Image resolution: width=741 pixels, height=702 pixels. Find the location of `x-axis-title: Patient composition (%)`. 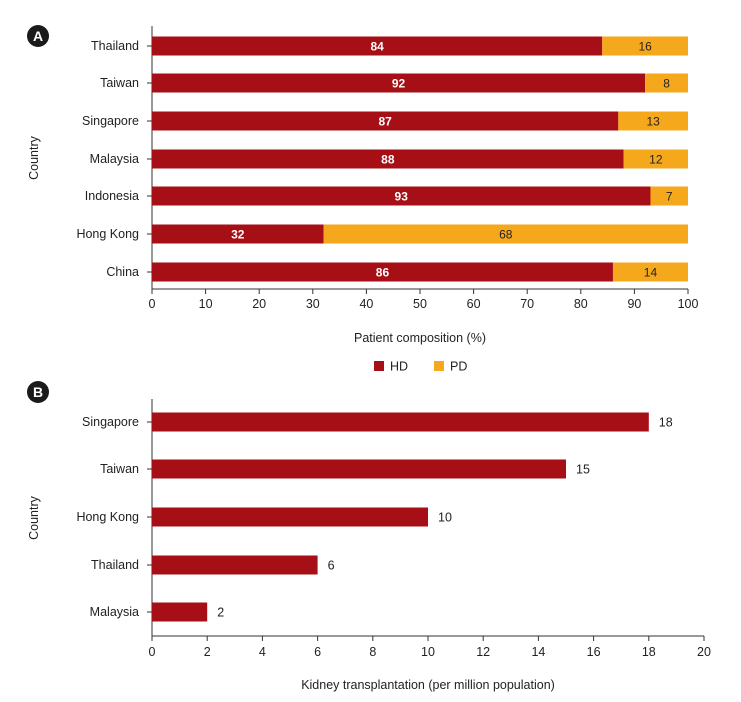

x-axis-title: Patient composition (%) is located at coordinates (420, 338).